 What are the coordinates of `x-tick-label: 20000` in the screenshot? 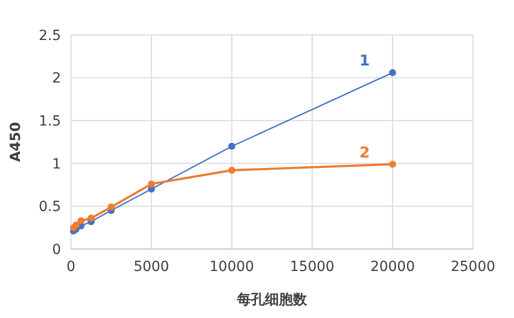 It's located at (392, 267).